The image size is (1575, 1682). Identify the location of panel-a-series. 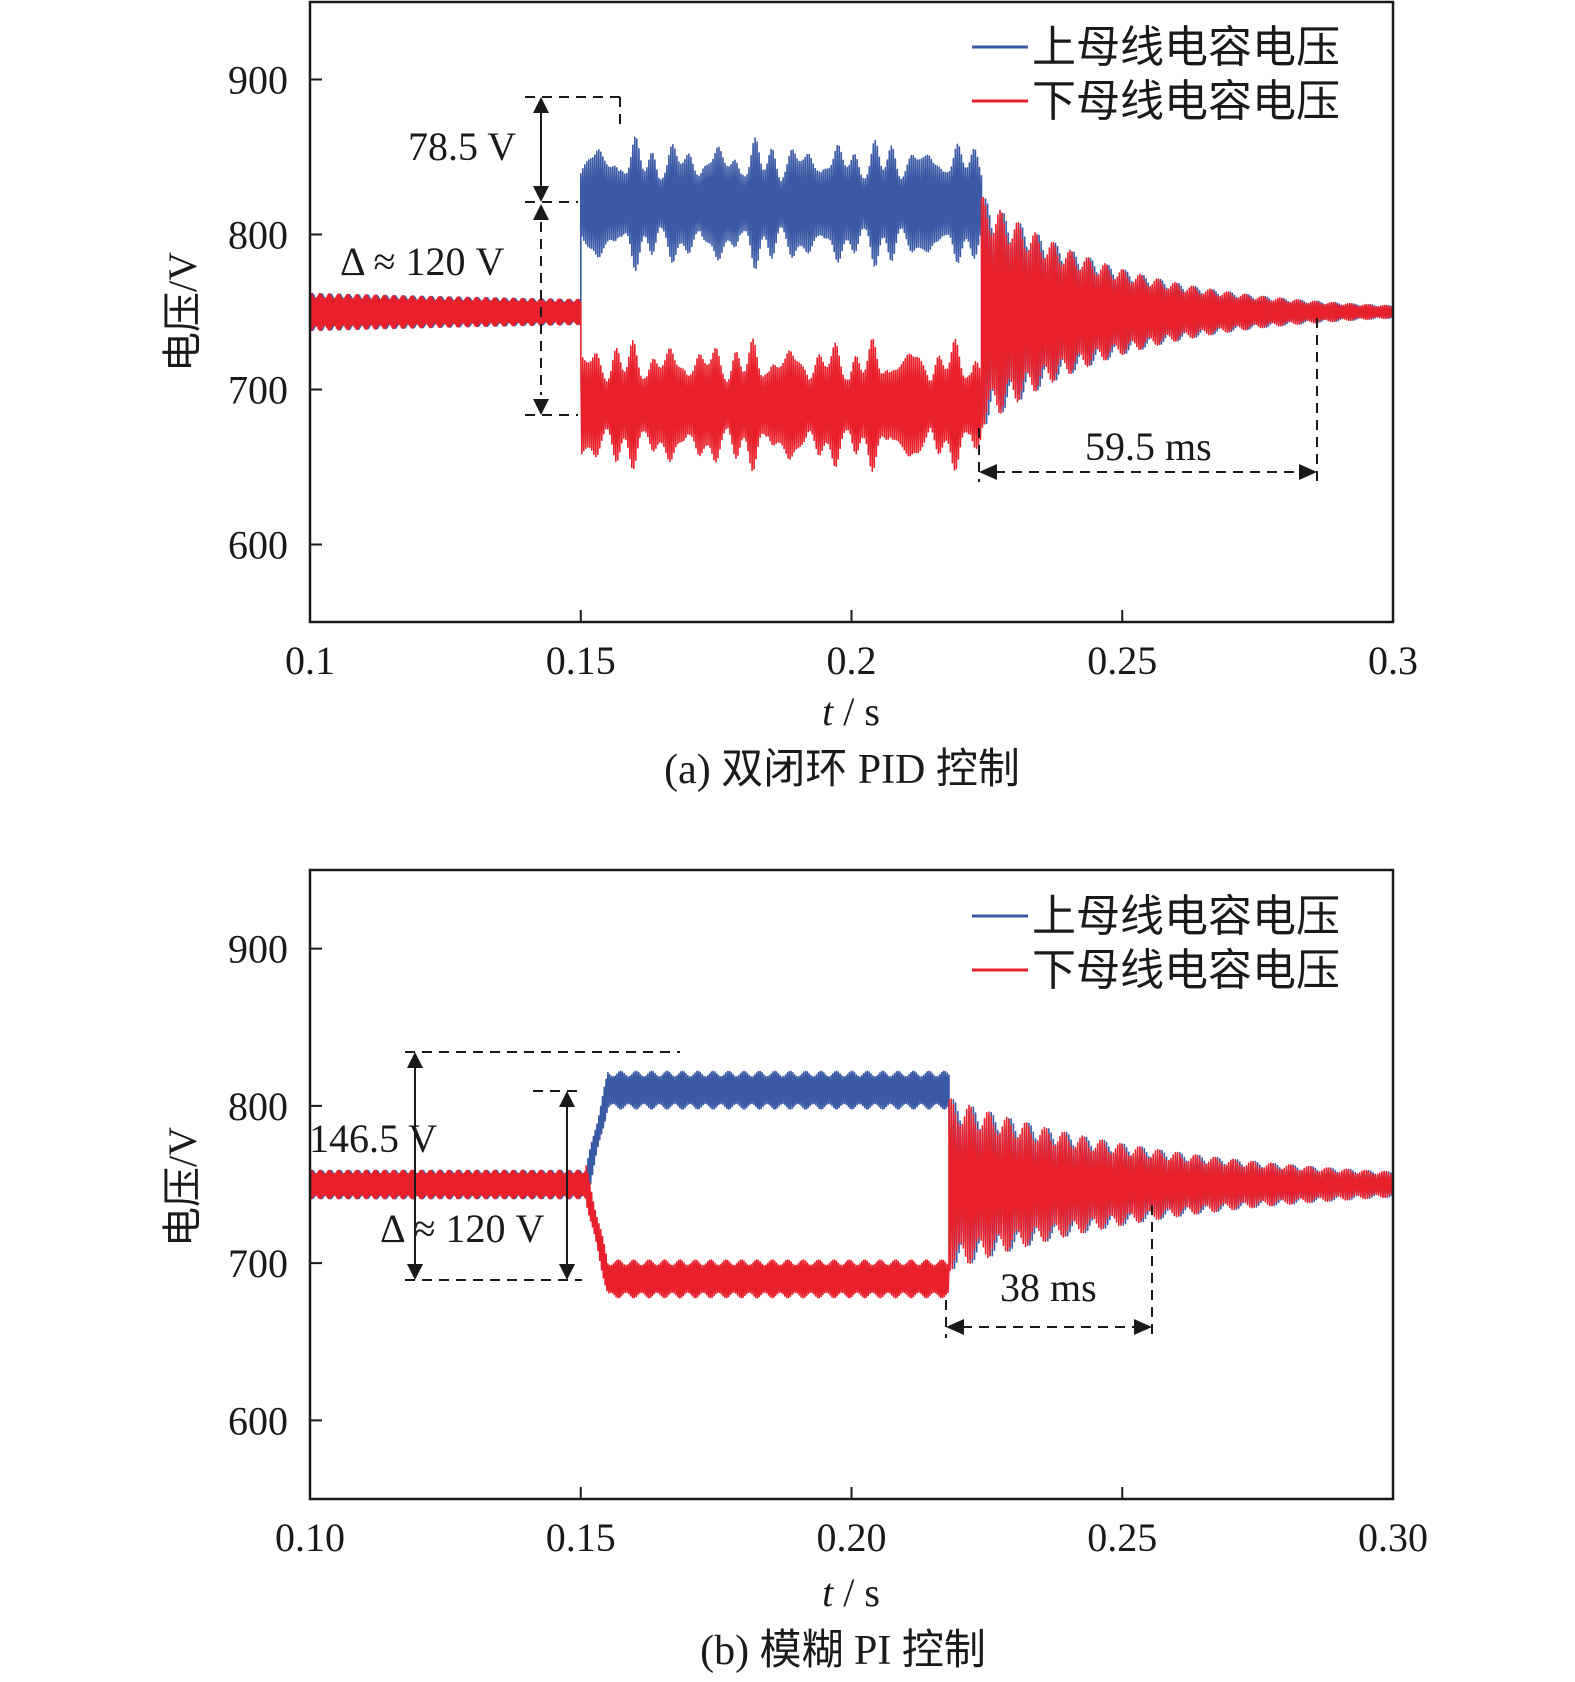
(851, 304).